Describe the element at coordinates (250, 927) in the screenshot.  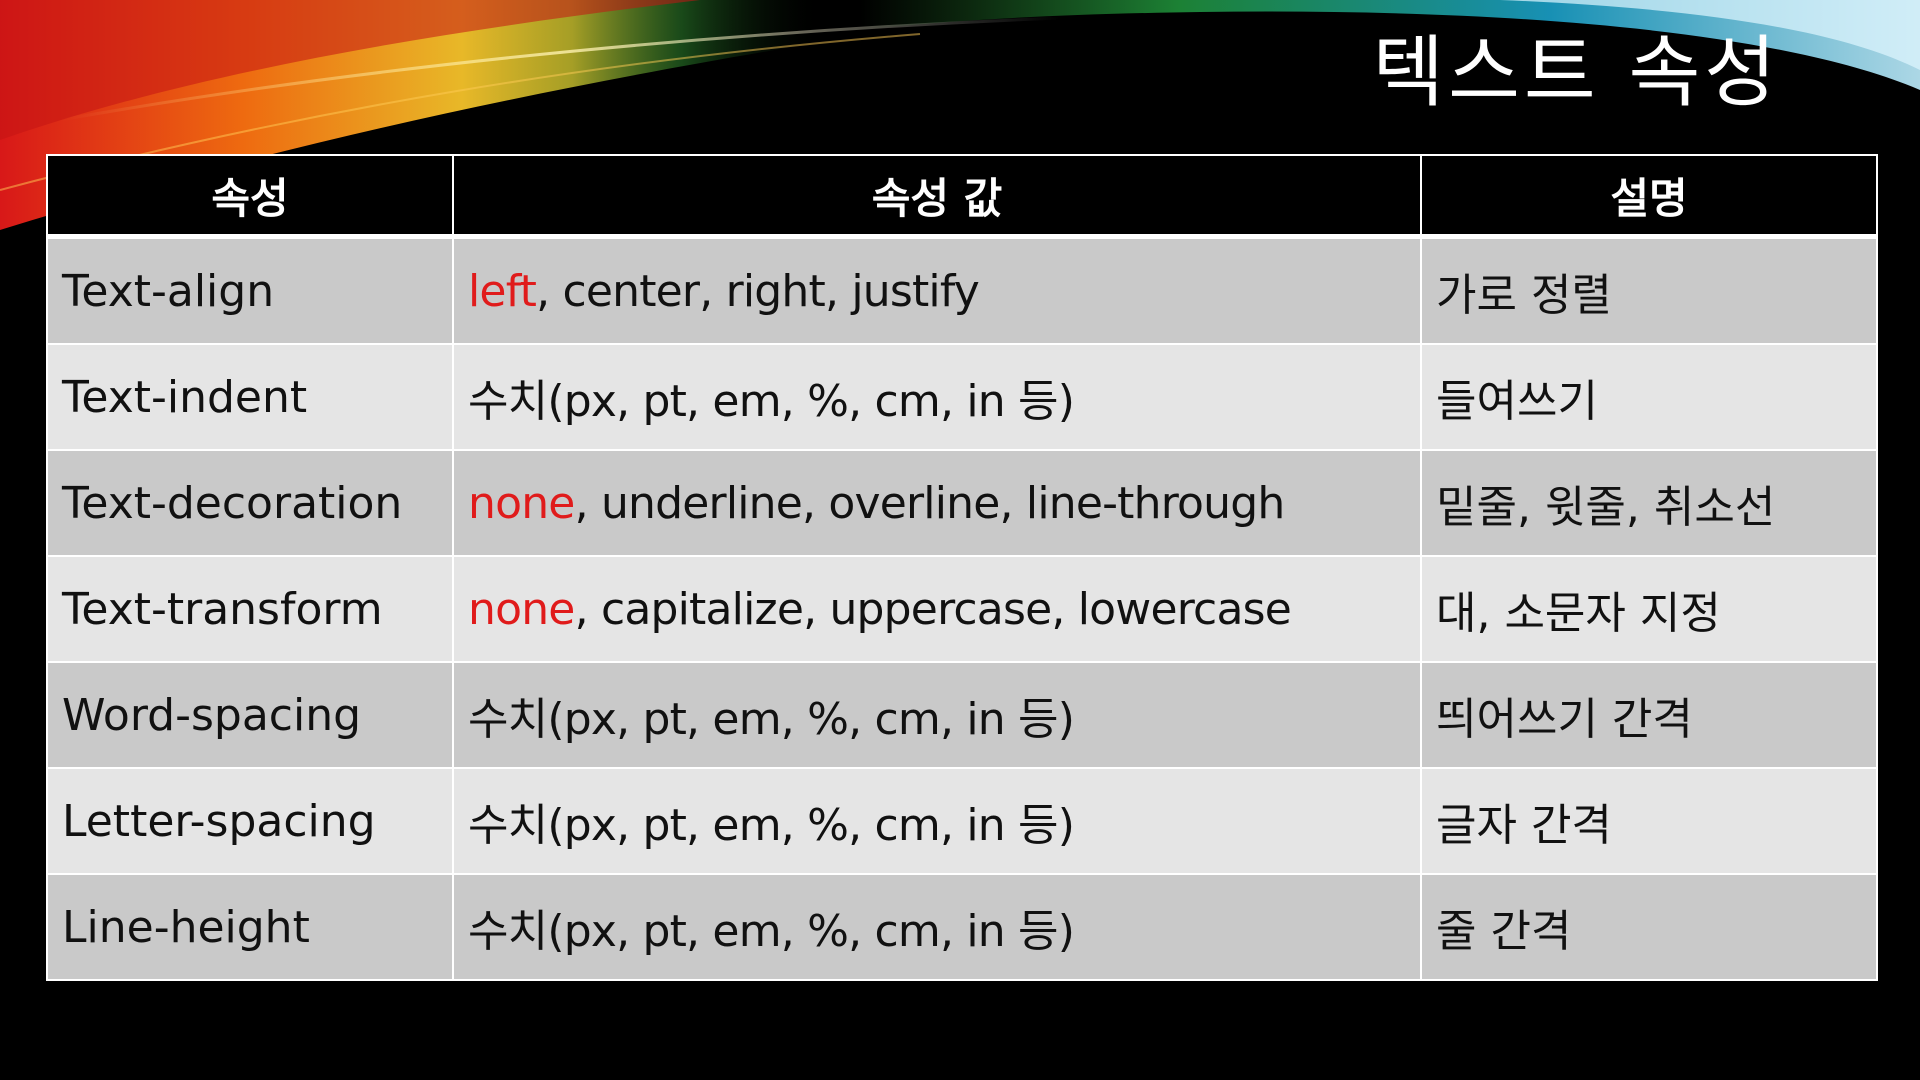
I see `property-cell: Line-height` at that location.